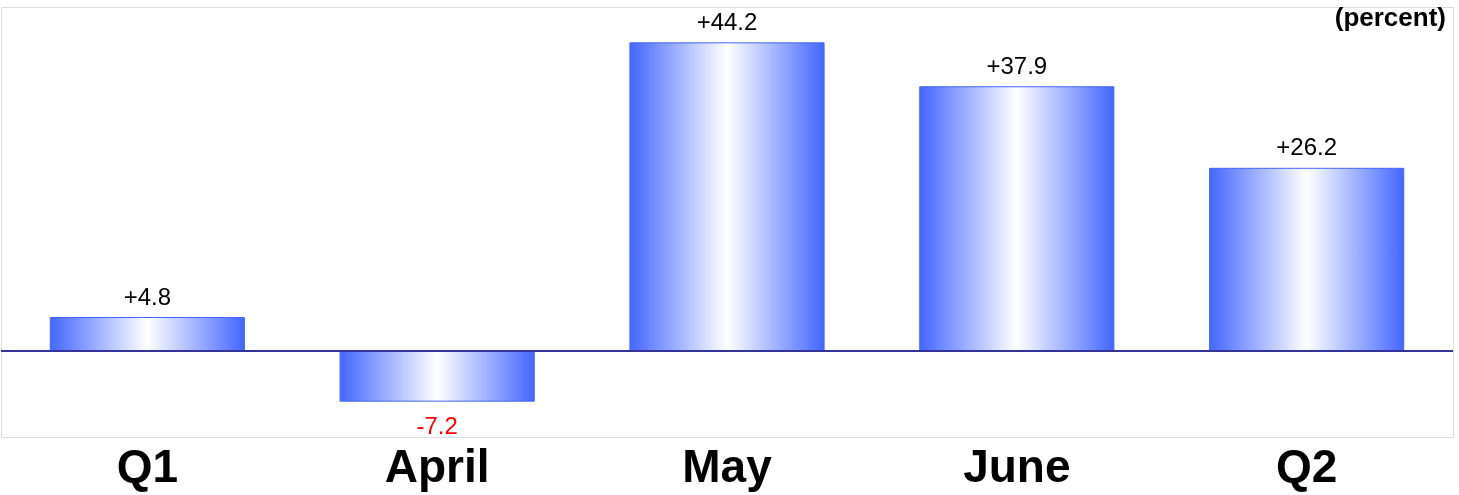 This screenshot has width=1459, height=495. What do you see at coordinates (727, 21) in the screenshot?
I see `data-label: +44.2` at bounding box center [727, 21].